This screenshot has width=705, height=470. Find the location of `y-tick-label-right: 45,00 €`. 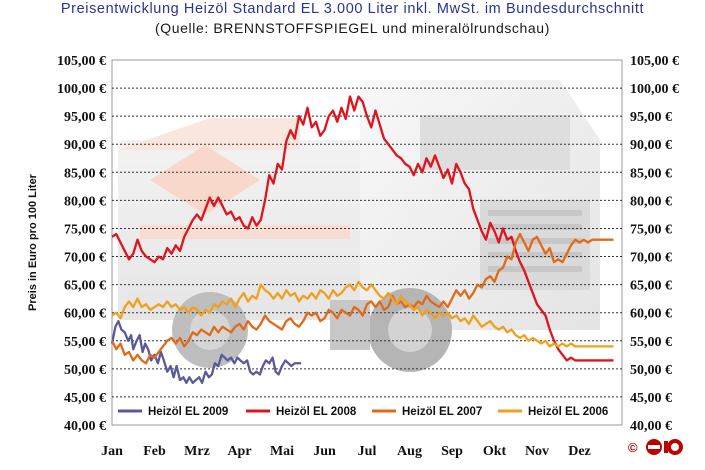

y-tick-label-right: 45,00 € is located at coordinates (651, 398).